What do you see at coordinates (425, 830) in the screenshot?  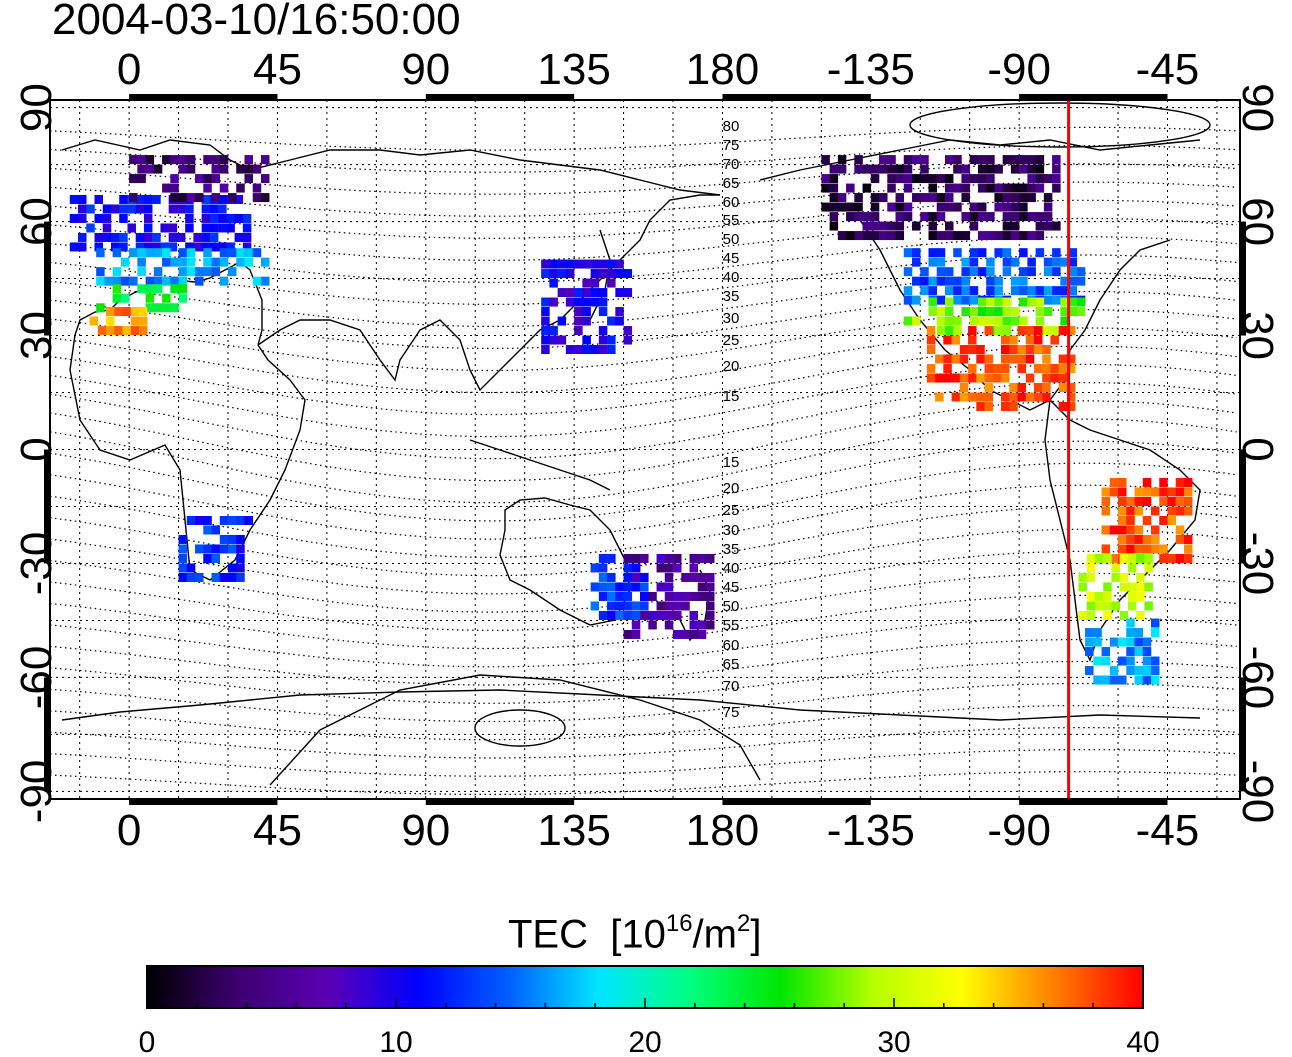 I see `lon-tick-label: 90` at bounding box center [425, 830].